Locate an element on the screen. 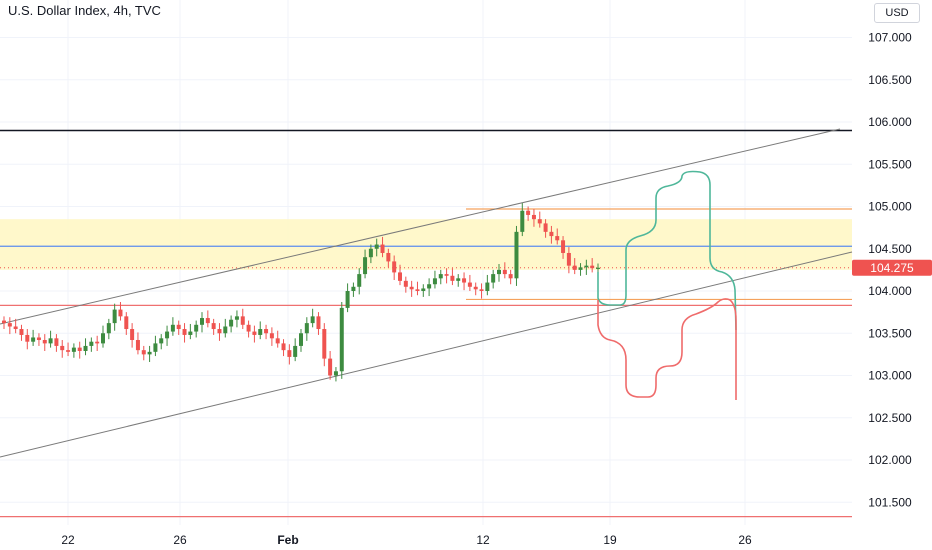 The width and height of the screenshot is (932, 550). price-tick-label: 107.000 is located at coordinates (890, 38).